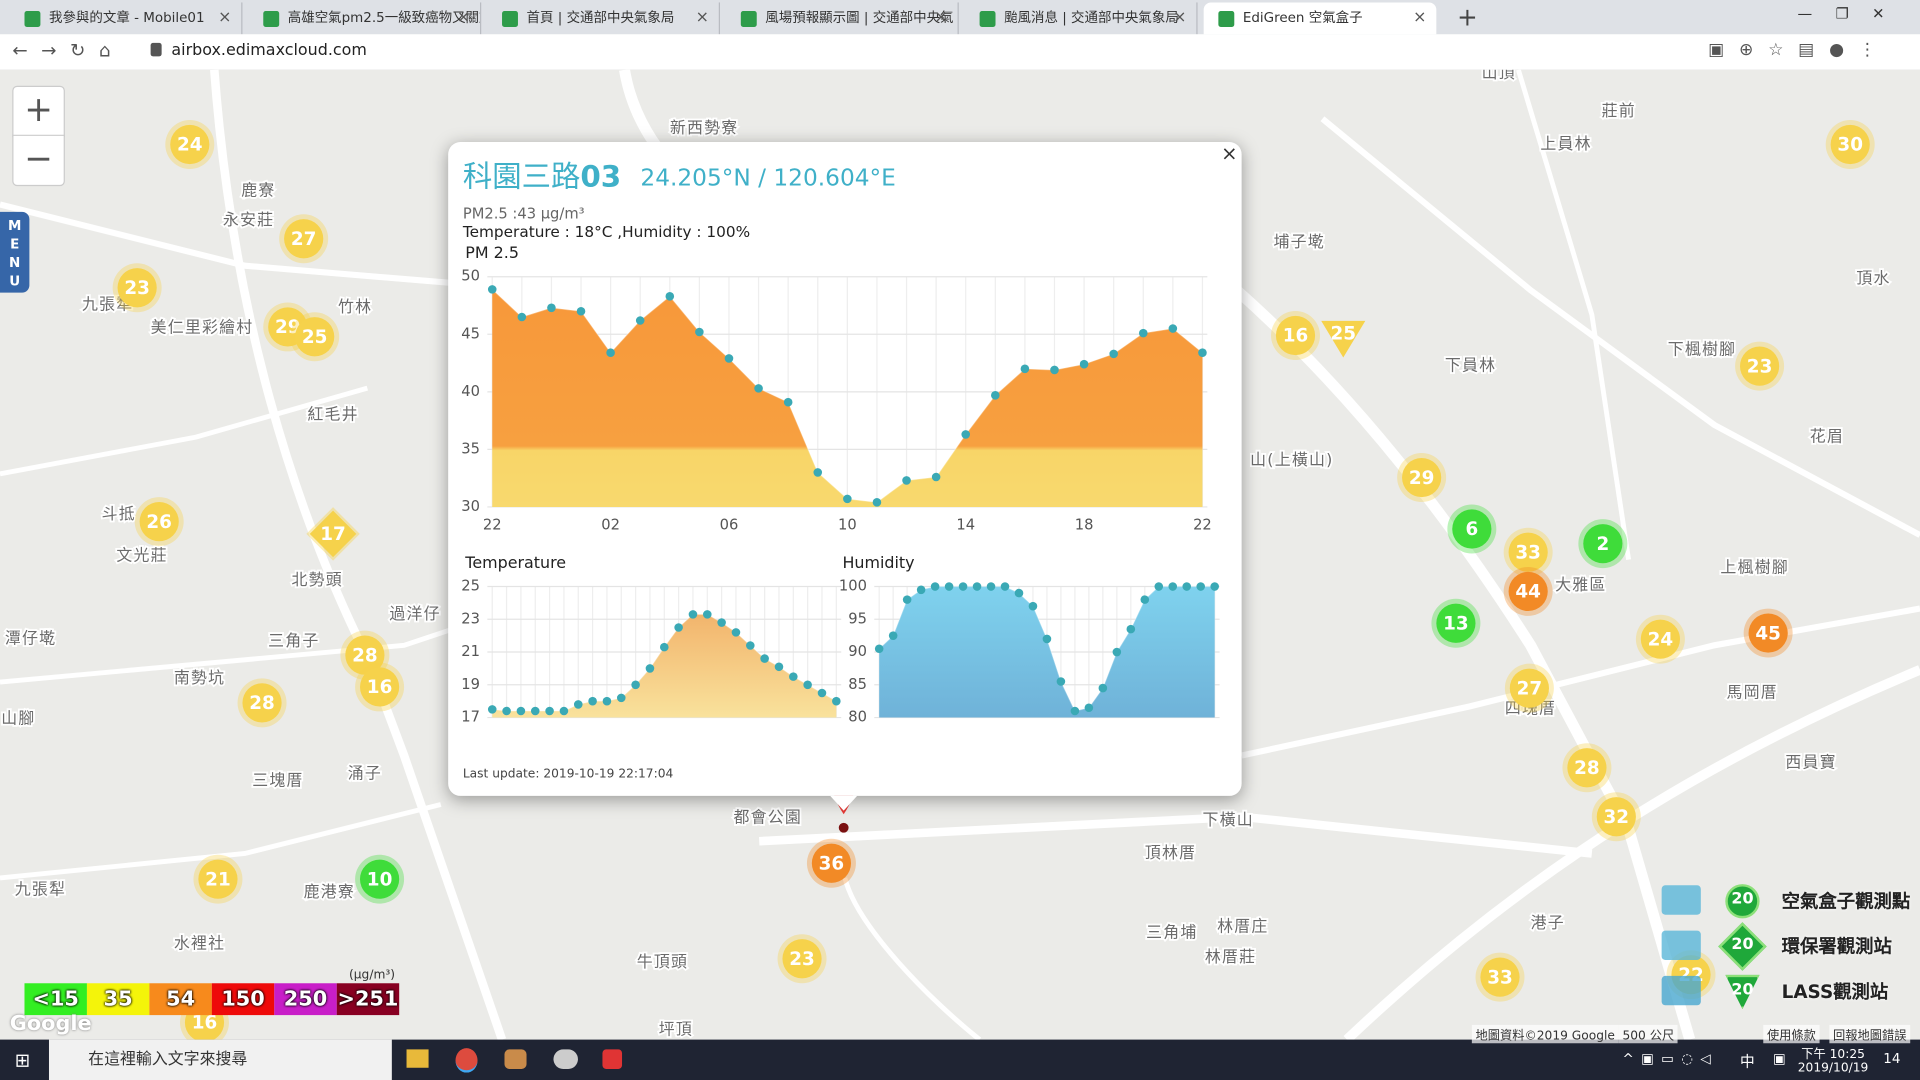 The image size is (1920, 1080). What do you see at coordinates (380, 879) in the screenshot?
I see `marker: 10` at bounding box center [380, 879].